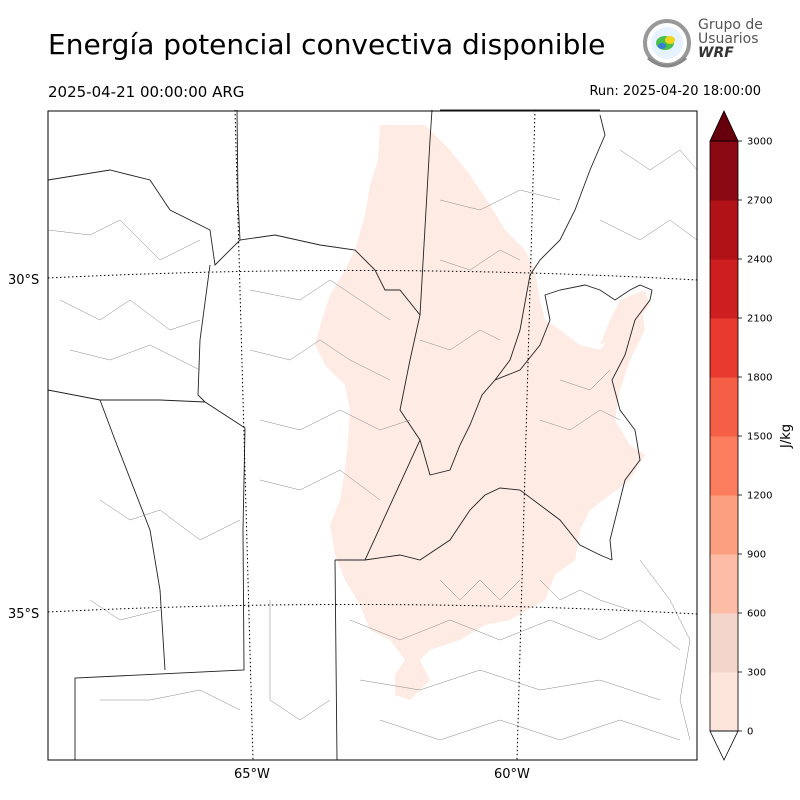  I want to click on colorbar-tick-label: 900, so click(756, 555).